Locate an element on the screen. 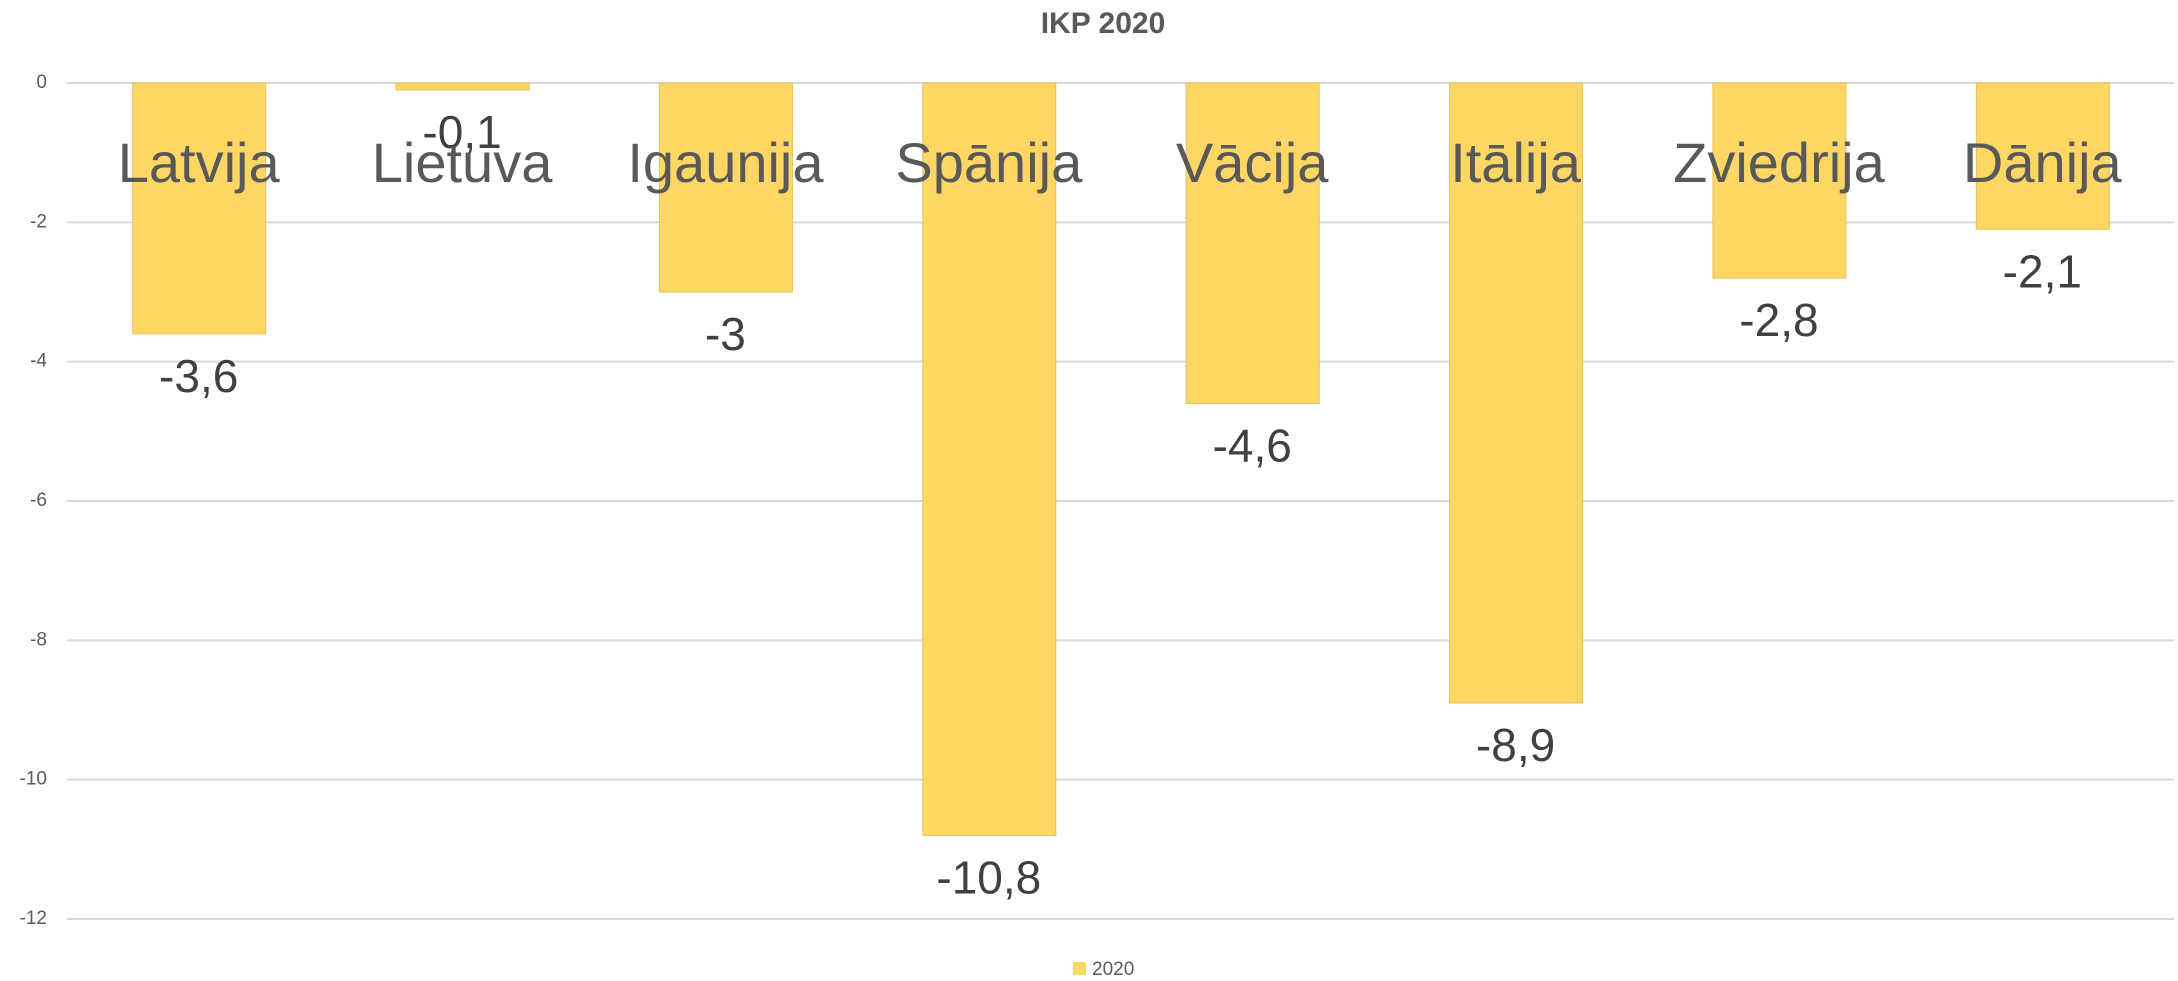 The width and height of the screenshot is (2178, 981). legend-label: 2020 is located at coordinates (1113, 969).